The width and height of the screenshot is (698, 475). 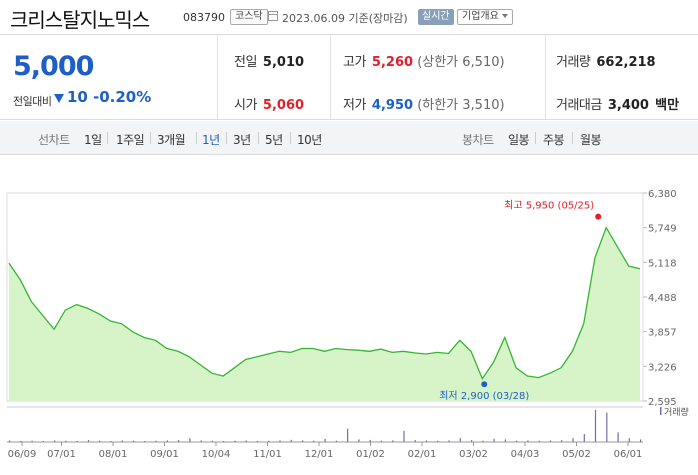 What do you see at coordinates (53, 66) in the screenshot?
I see `current-price: 5,000` at bounding box center [53, 66].